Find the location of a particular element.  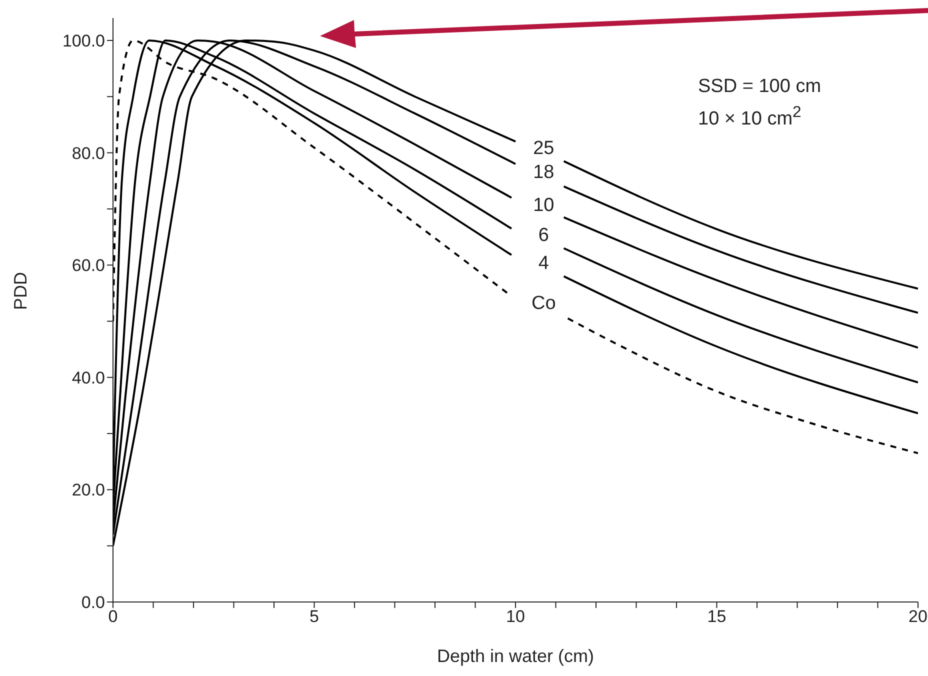

annotation: 10 × 10 cm$^{2}$ is located at coordinates (750, 117).